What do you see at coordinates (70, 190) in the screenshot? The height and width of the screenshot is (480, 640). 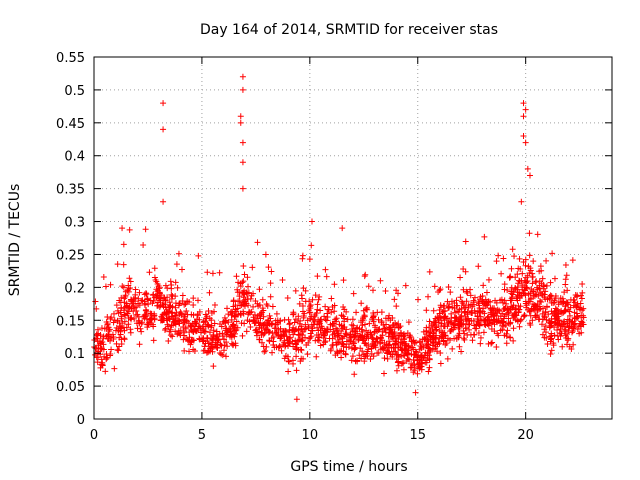 I see `y-tick-label: 0.35` at bounding box center [70, 190].